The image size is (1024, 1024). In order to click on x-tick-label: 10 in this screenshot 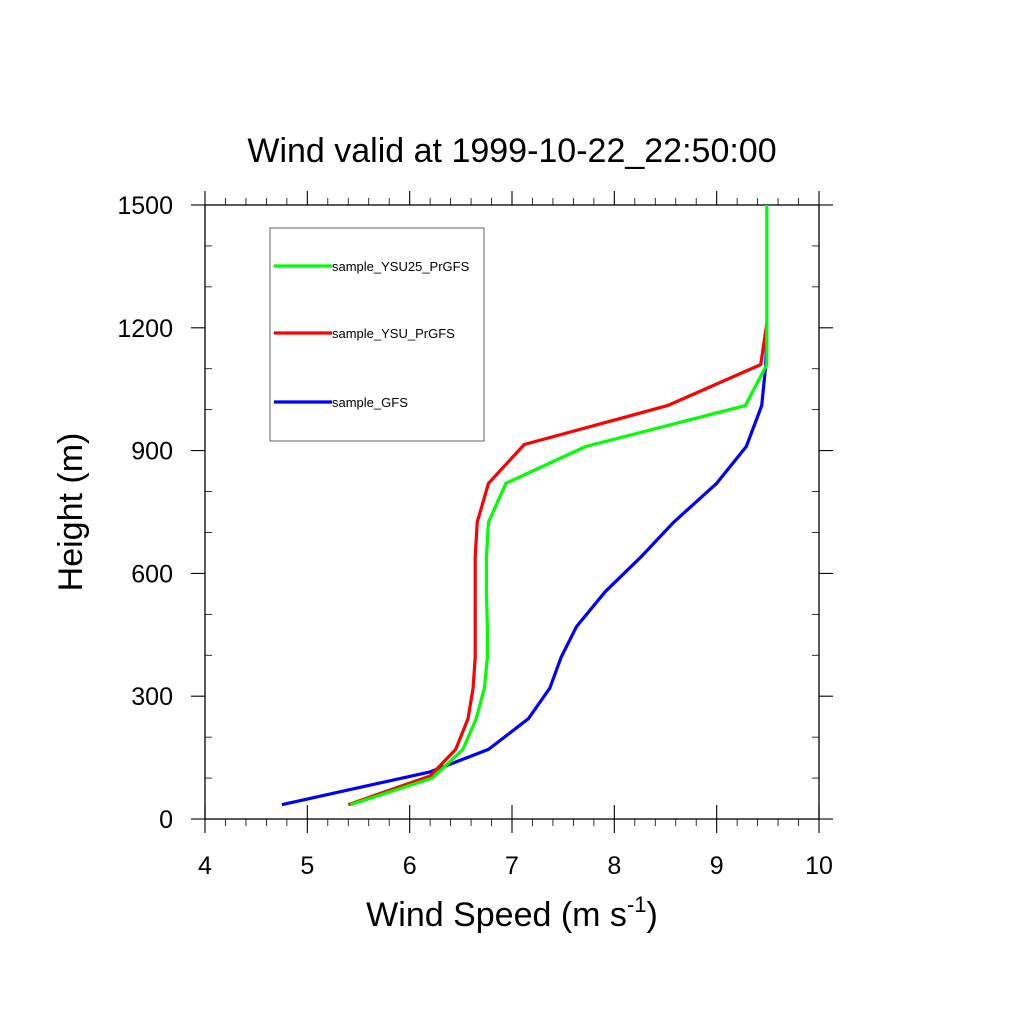, I will do `click(819, 866)`.